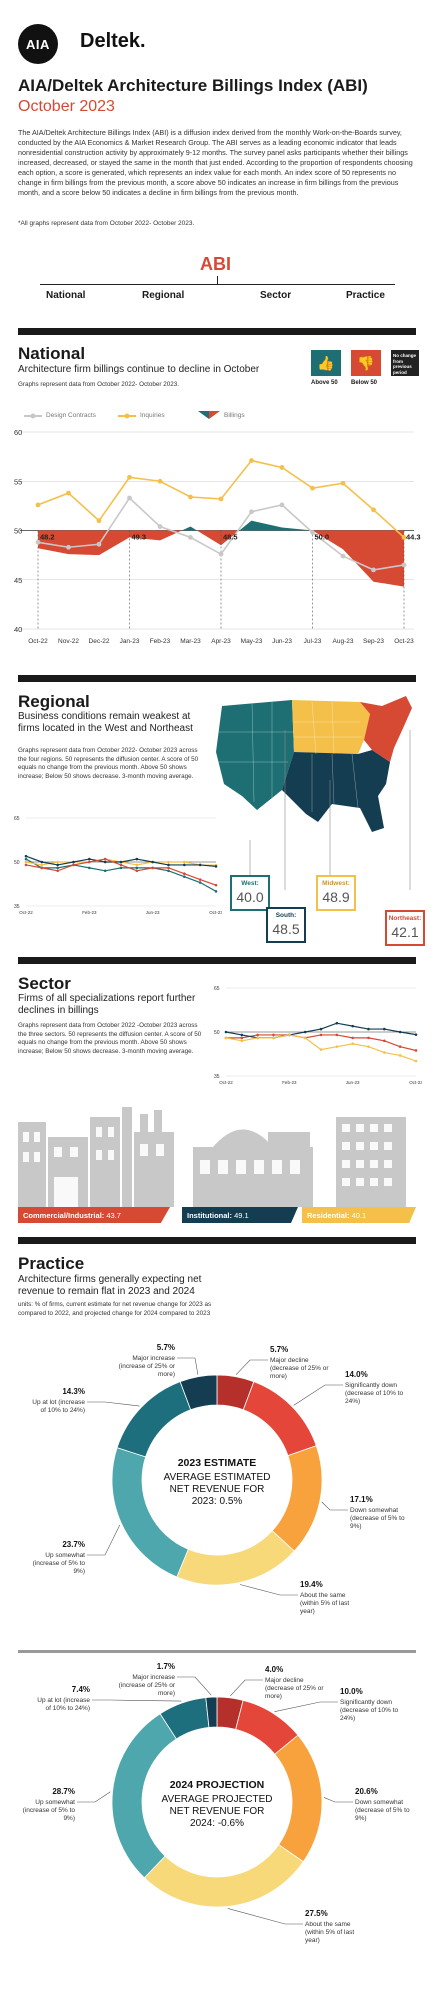 This screenshot has height=2000, width=434. Describe the element at coordinates (284, 1680) in the screenshot. I see `slice-description: Major decline` at that location.